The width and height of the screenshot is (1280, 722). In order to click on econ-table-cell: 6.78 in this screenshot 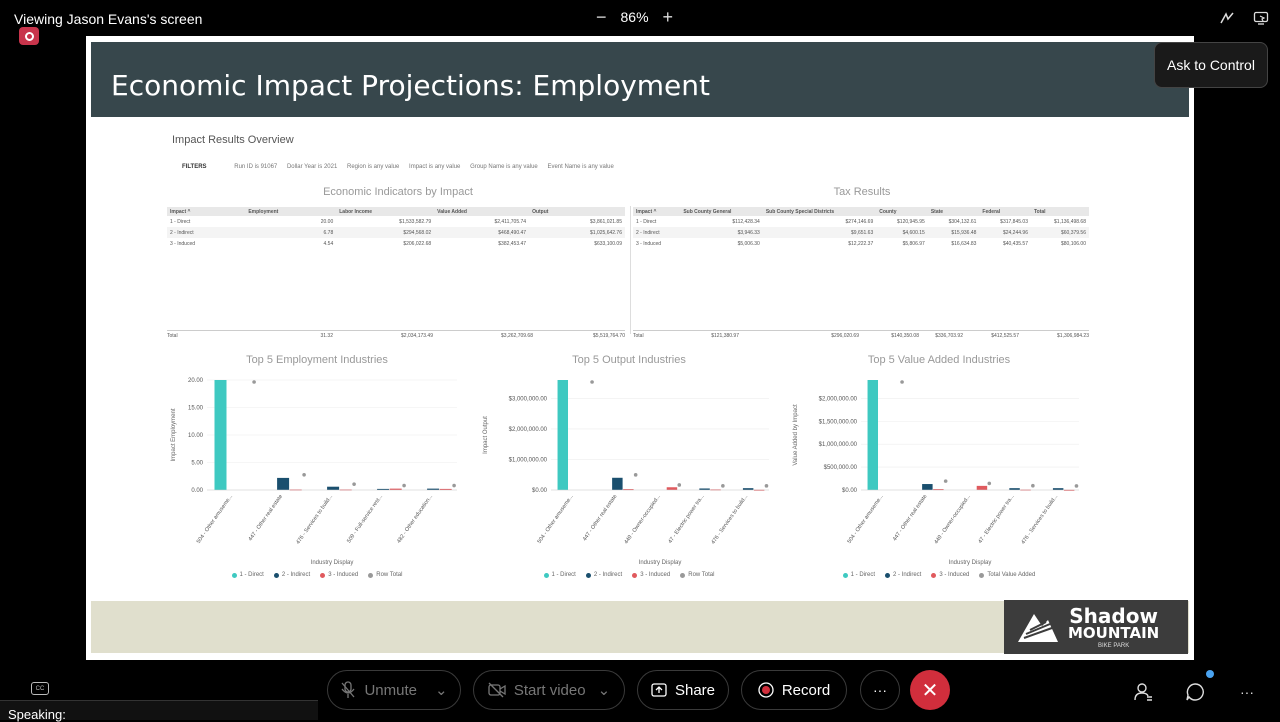, I will do `click(328, 232)`.